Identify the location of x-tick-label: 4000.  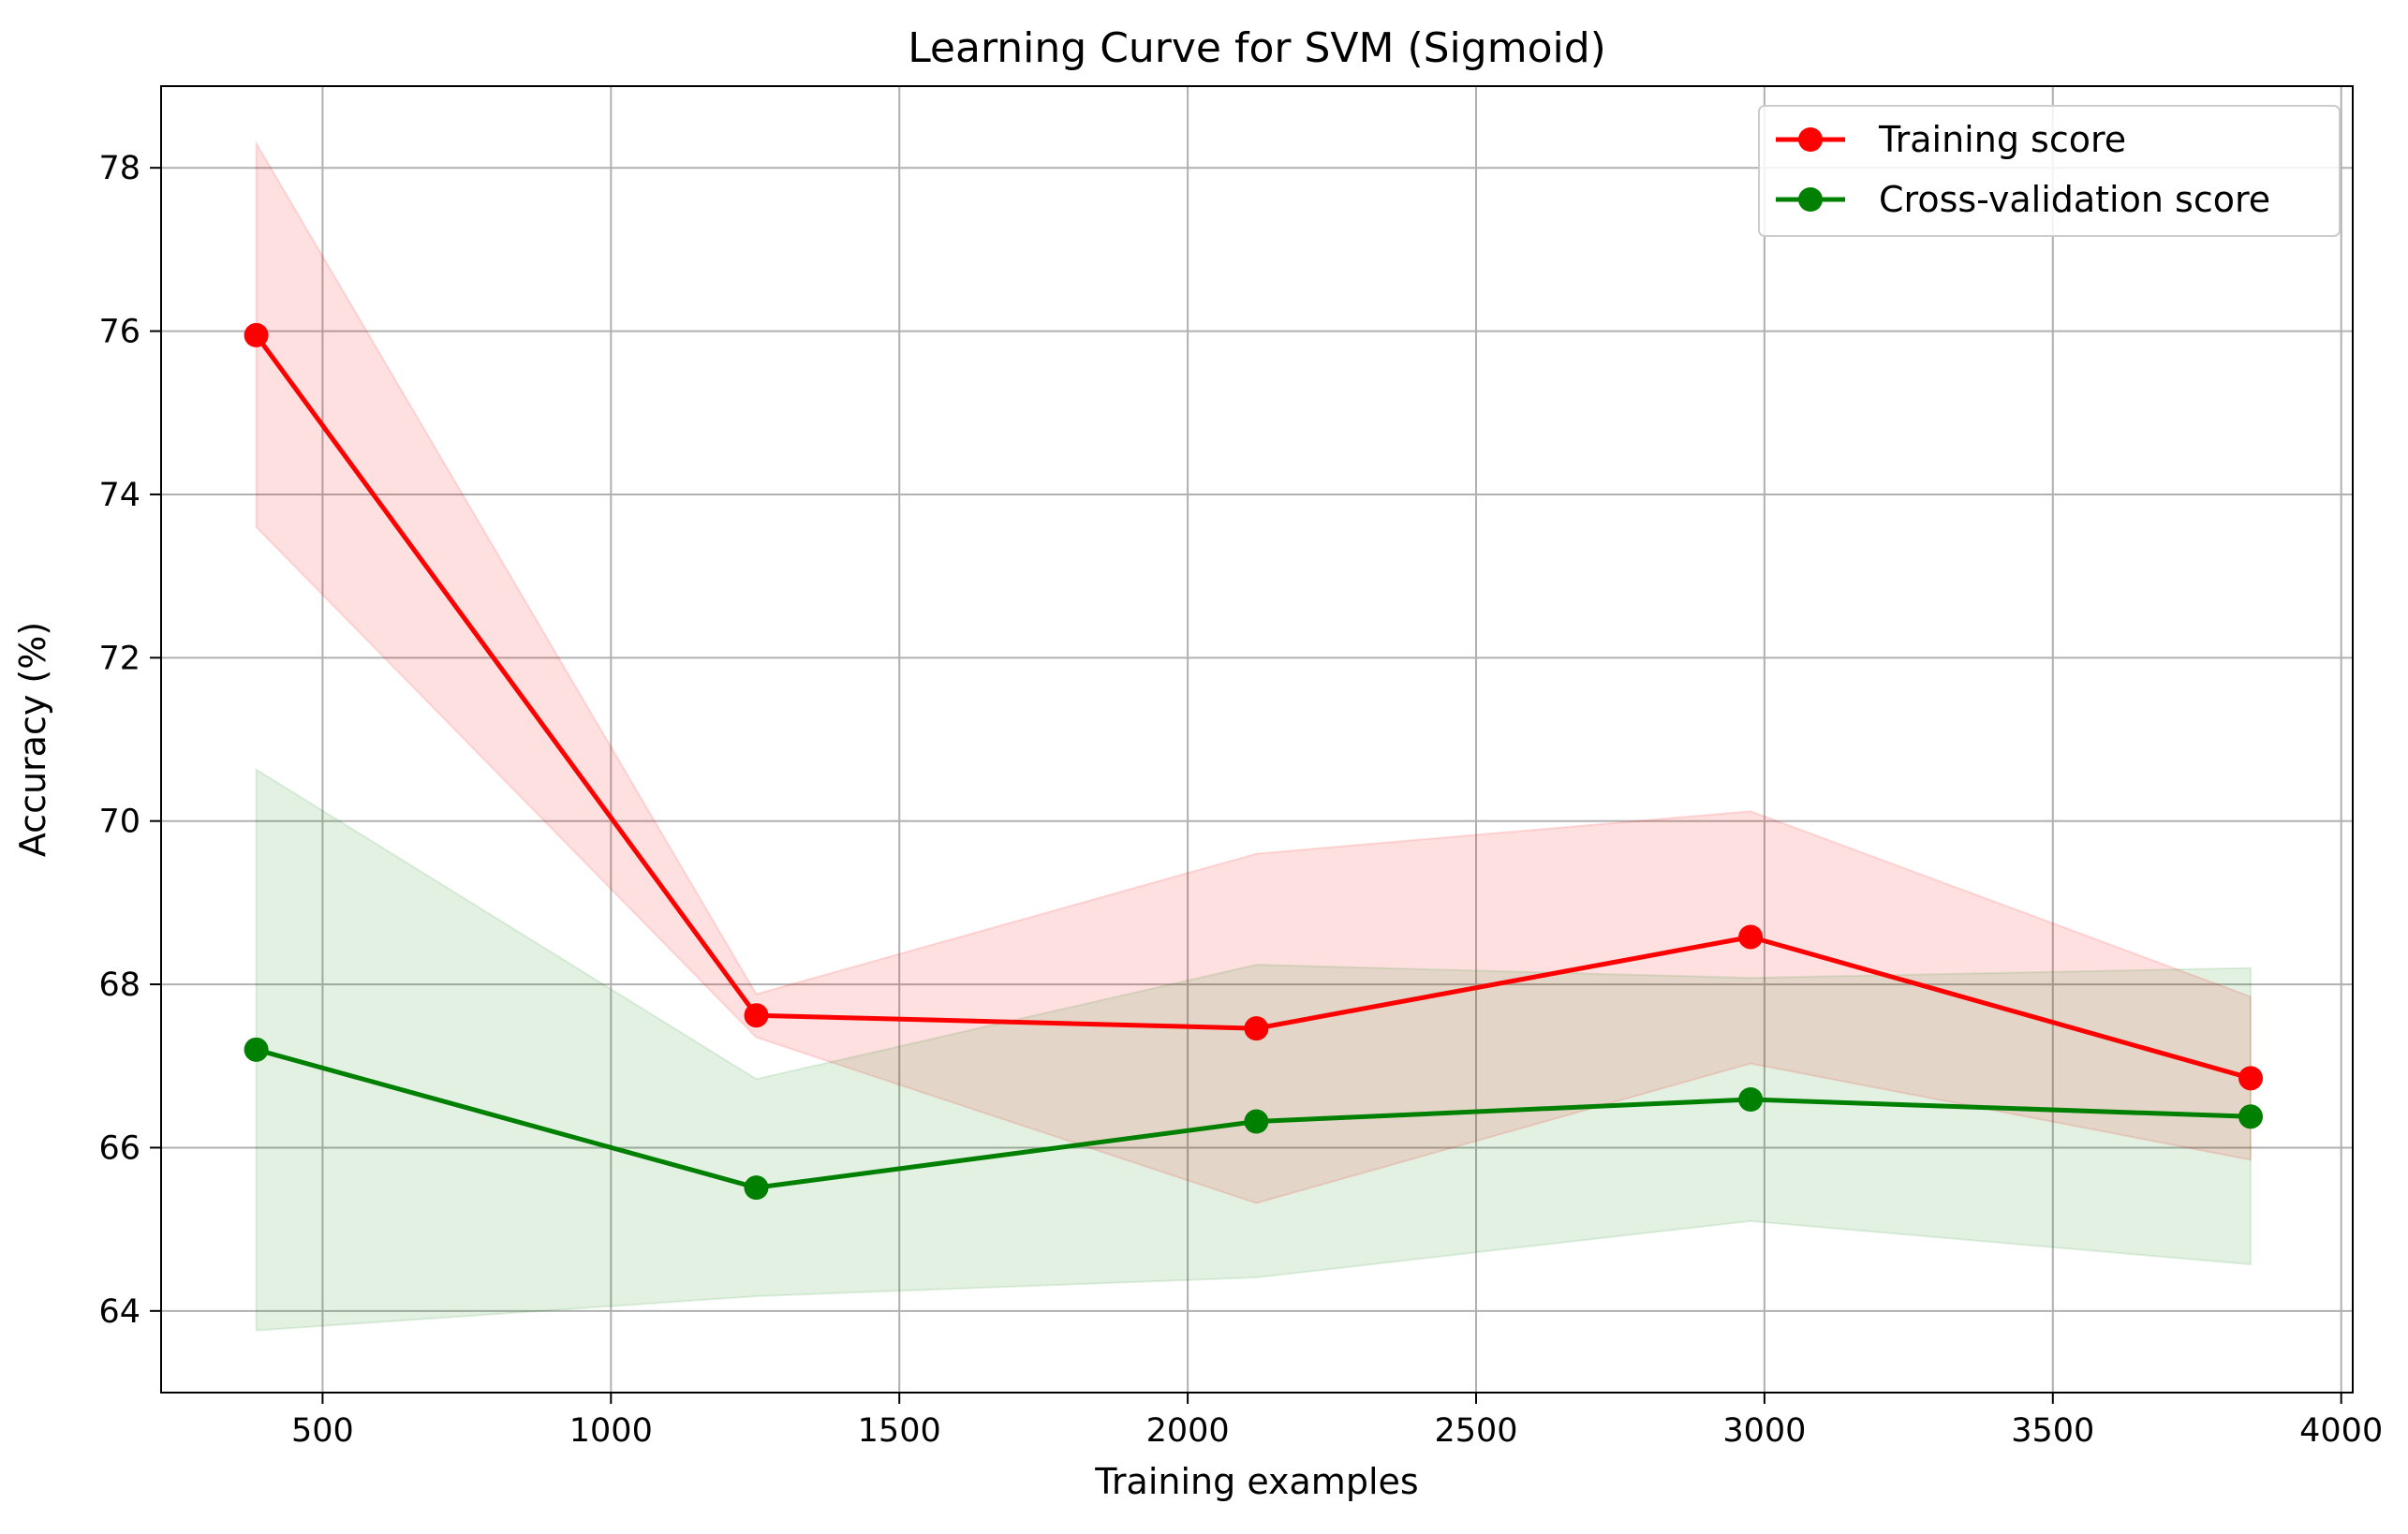
(2341, 1431).